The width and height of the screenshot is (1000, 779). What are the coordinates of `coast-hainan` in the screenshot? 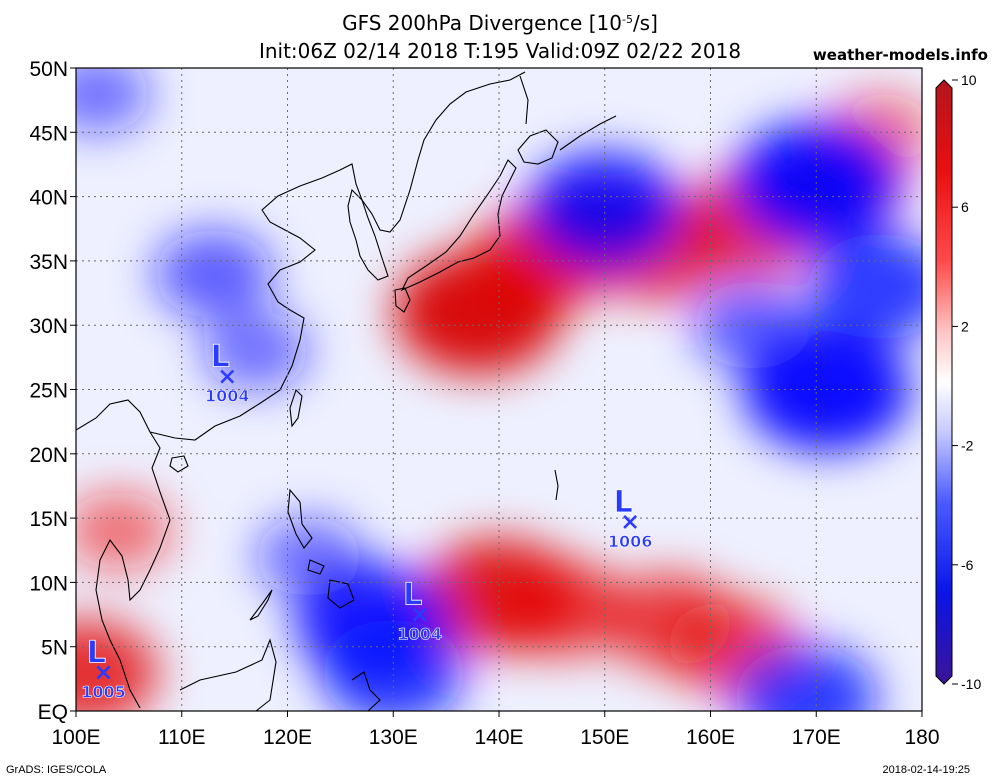 It's located at (179, 464).